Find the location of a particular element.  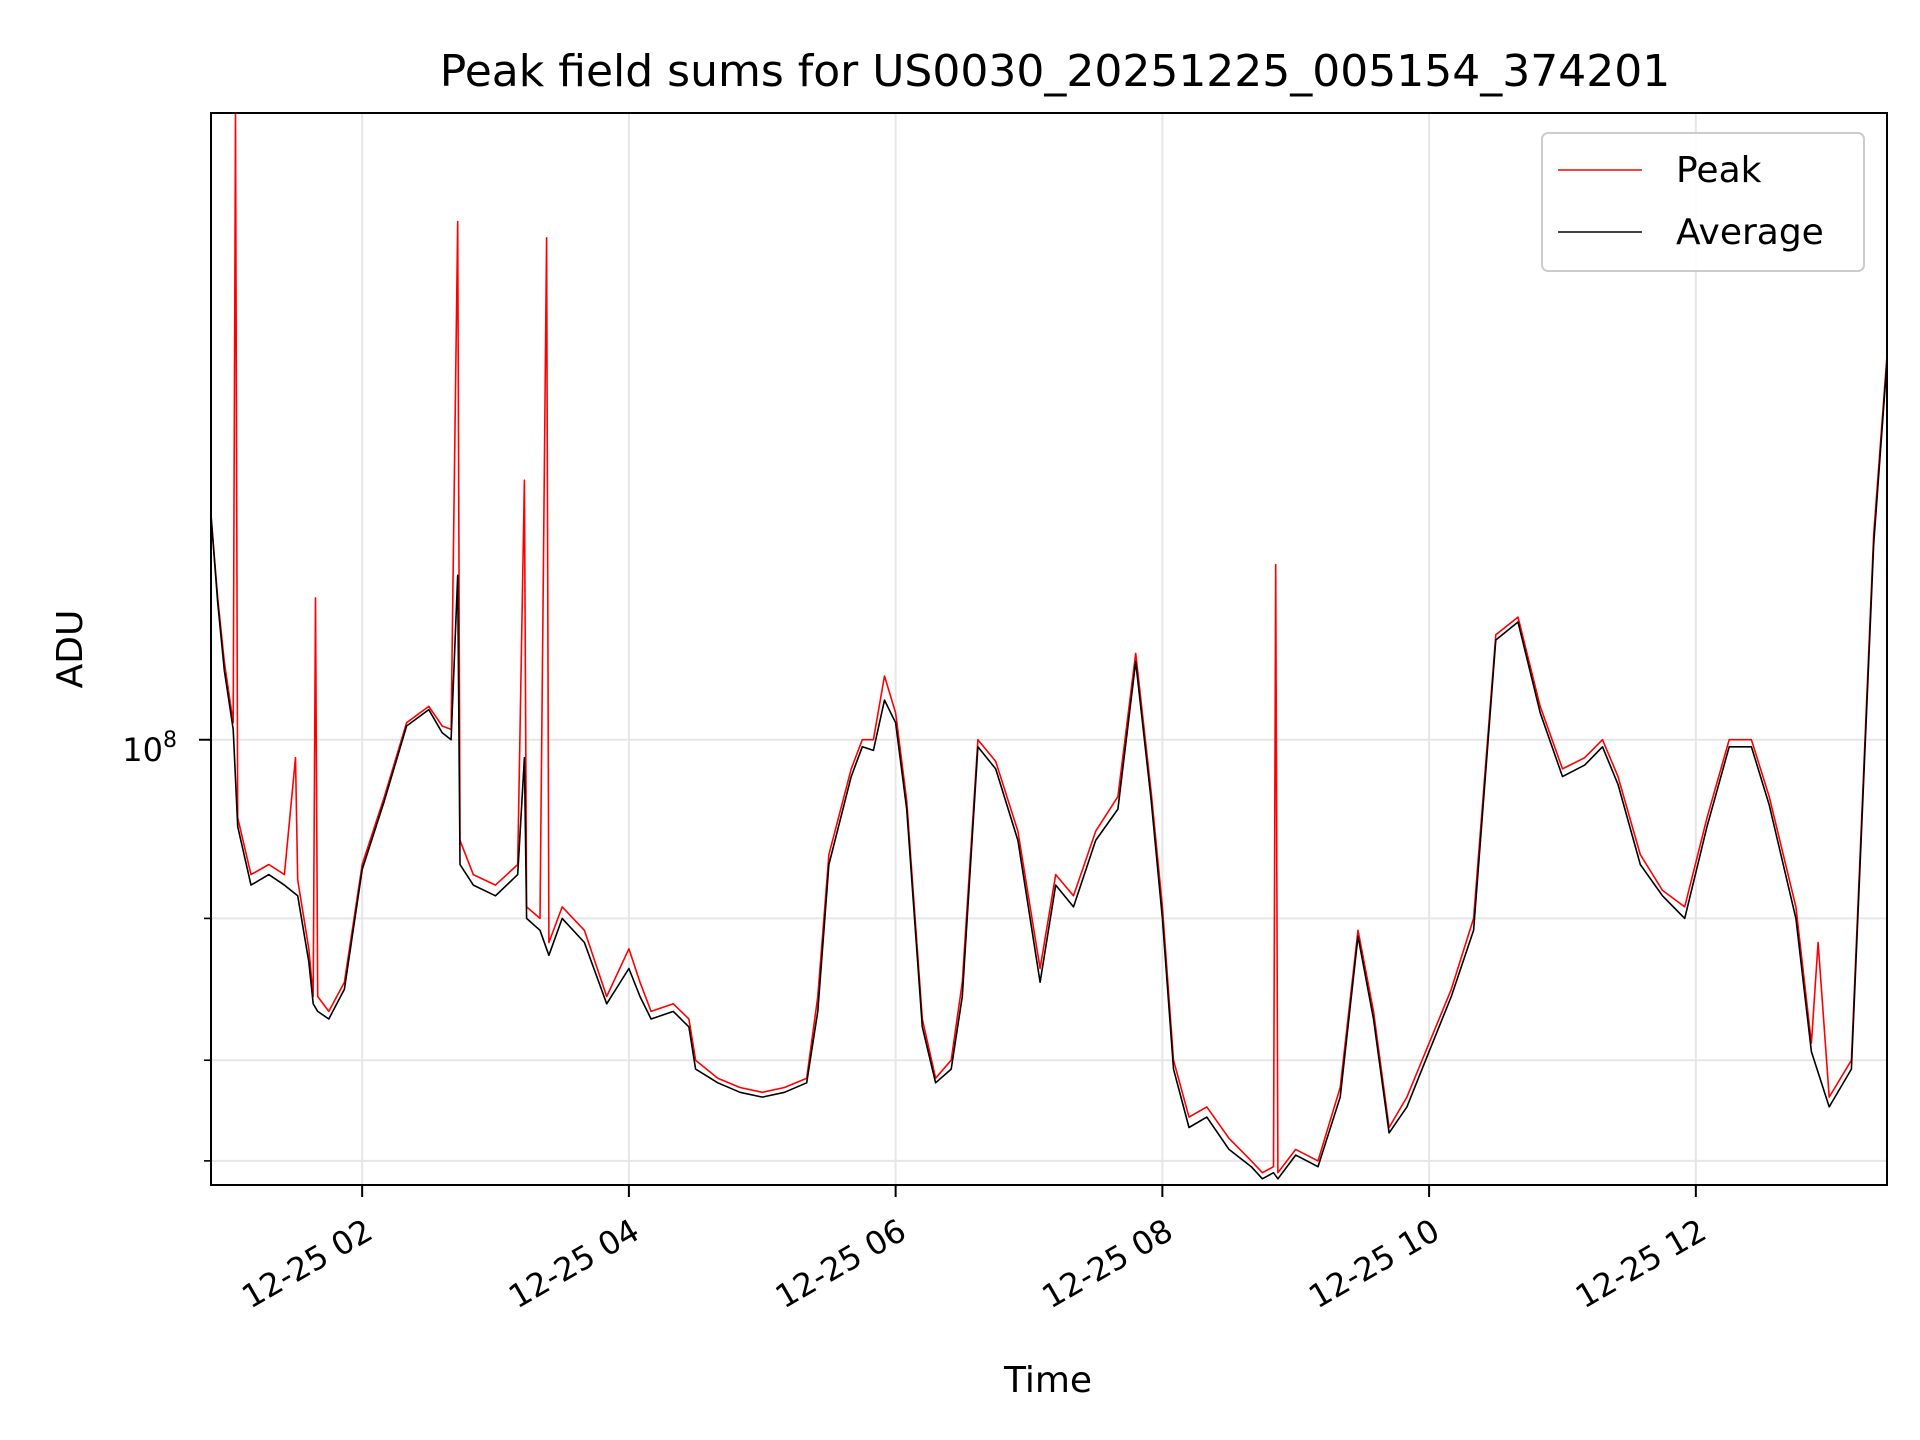

y-axis: 108 is located at coordinates (166, 945).